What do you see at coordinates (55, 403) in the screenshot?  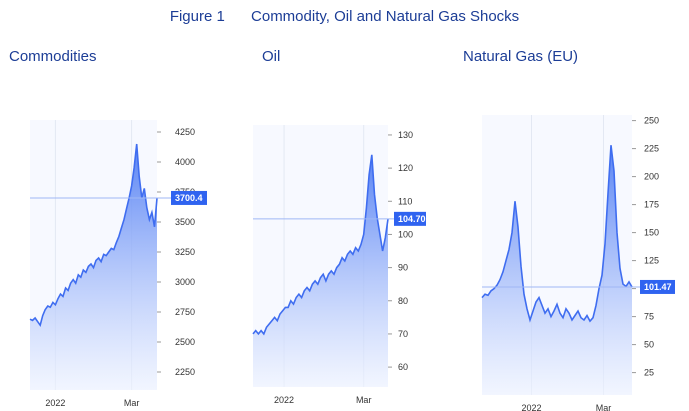 I see `commodities-x-tick-0: 2022` at bounding box center [55, 403].